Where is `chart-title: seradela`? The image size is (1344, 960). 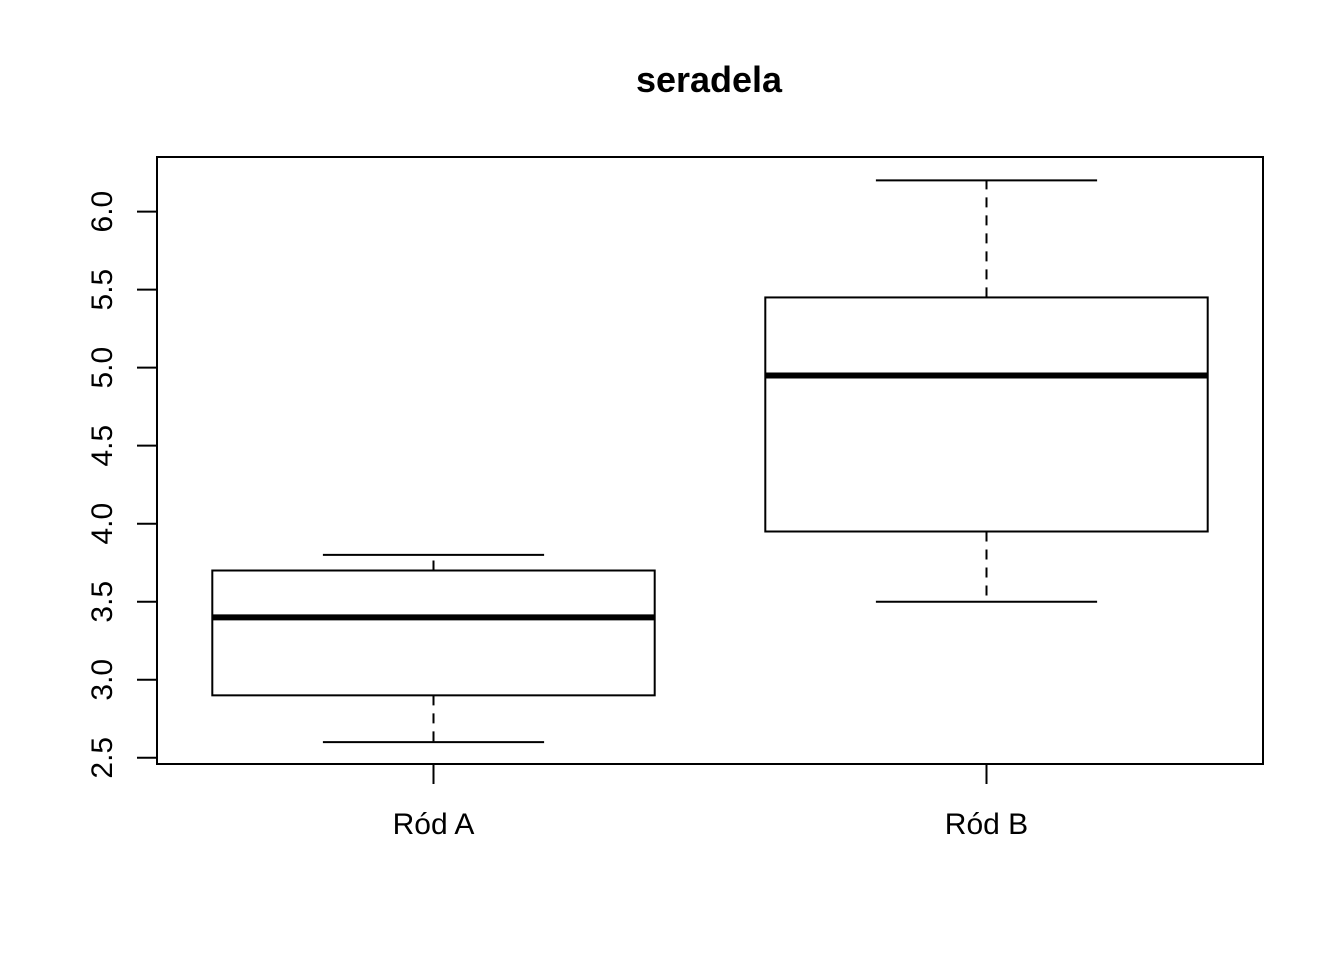
chart-title: seradela is located at coordinates (709, 79).